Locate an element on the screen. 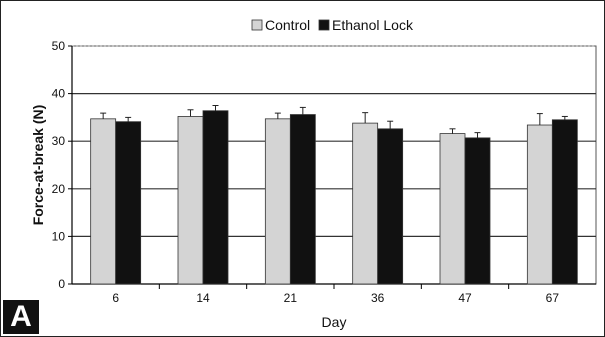  panel-label: A is located at coordinates (21, 317).